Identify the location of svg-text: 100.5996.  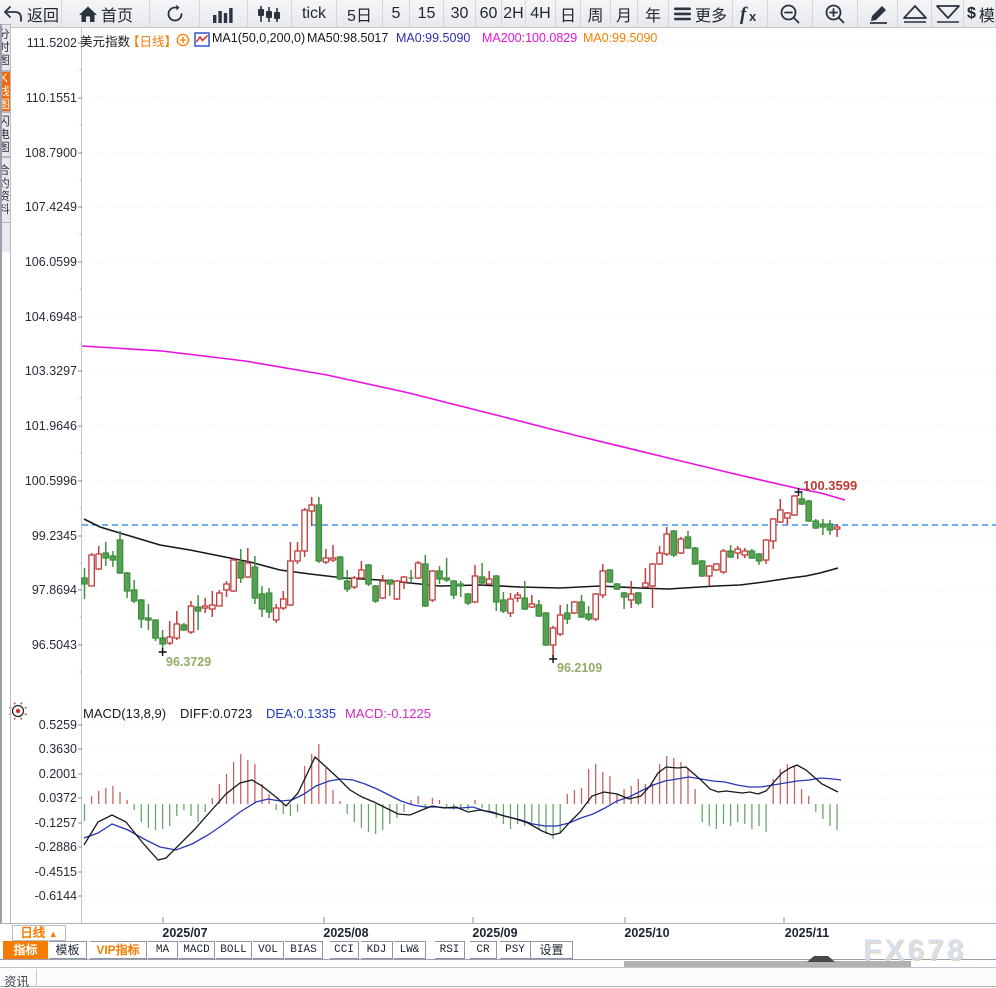
(51, 481).